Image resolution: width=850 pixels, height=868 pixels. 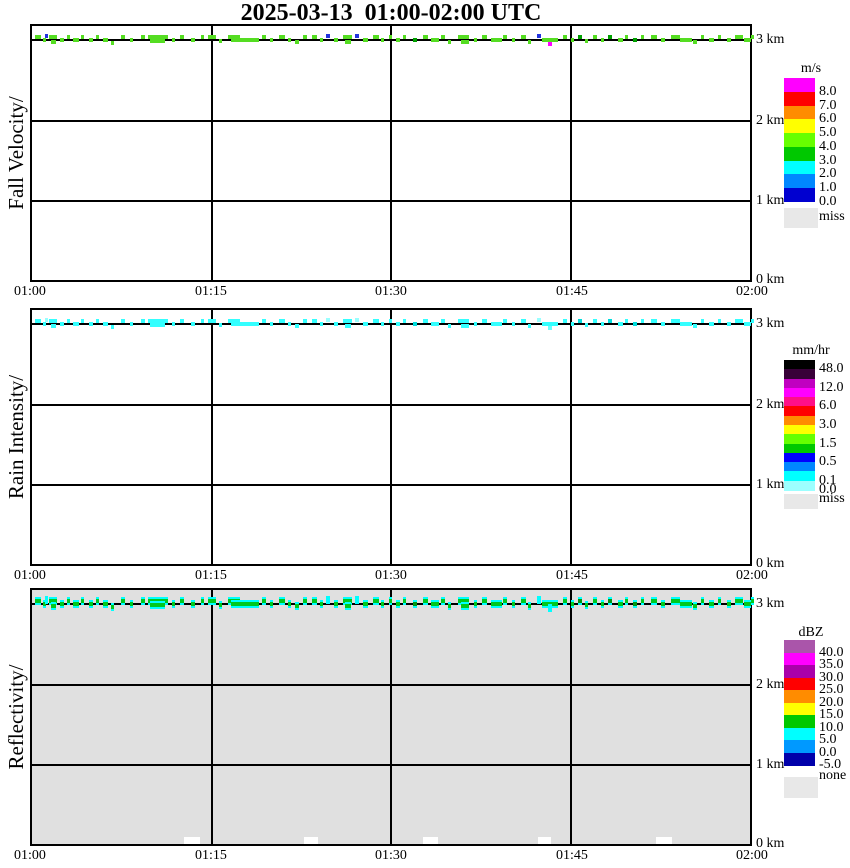 What do you see at coordinates (833, 775) in the screenshot?
I see `colorbar-missing-label: none` at bounding box center [833, 775].